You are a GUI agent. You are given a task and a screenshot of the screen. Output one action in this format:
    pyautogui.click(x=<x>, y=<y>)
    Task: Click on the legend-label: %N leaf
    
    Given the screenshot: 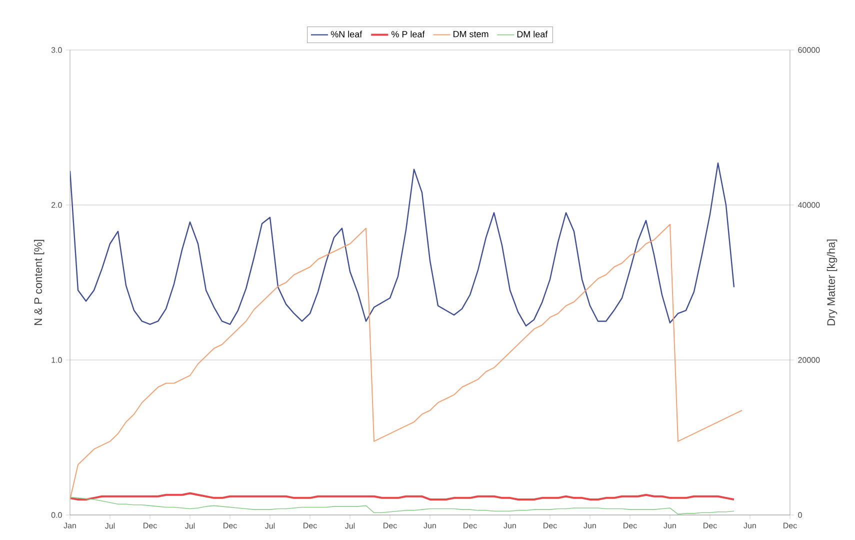 What is the action you would take?
    pyautogui.click(x=346, y=34)
    